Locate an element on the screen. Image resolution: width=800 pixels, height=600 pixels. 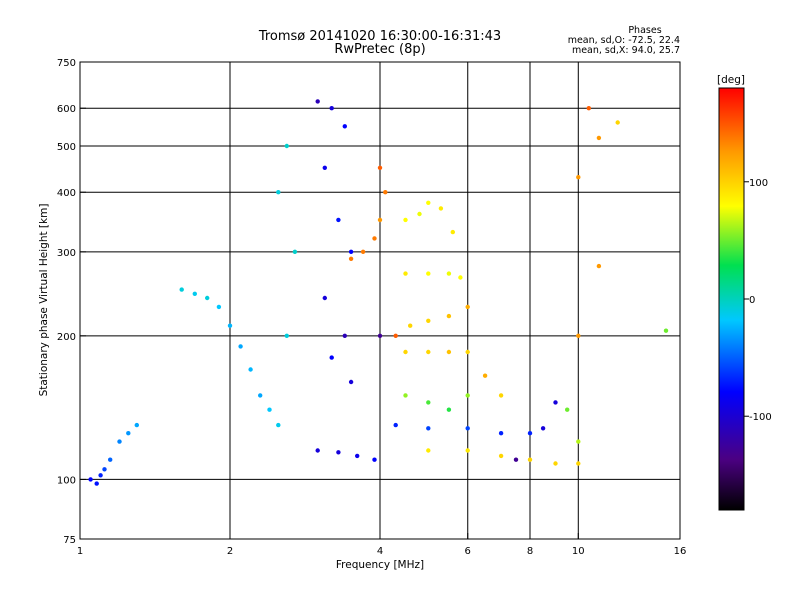
y-tick-label: 200 is located at coordinates (66, 337).